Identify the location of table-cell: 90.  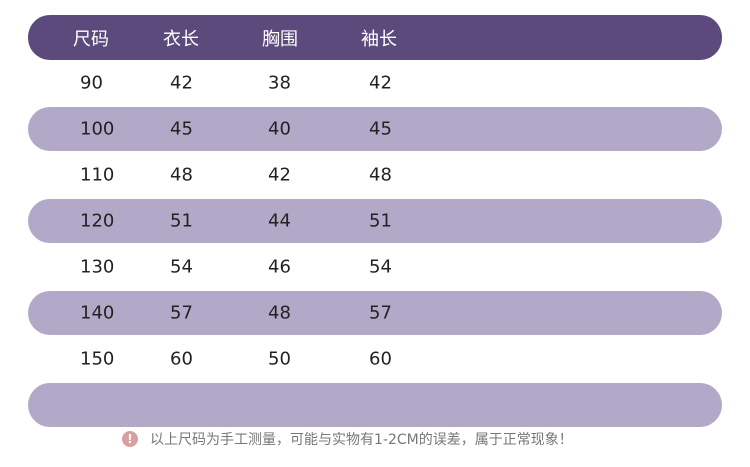
(91, 83).